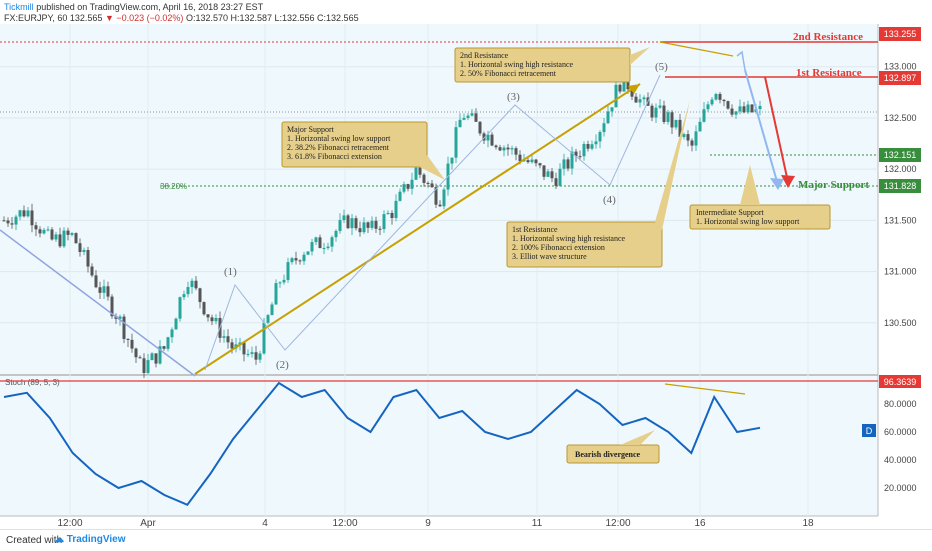  Describe the element at coordinates (900, 220) in the screenshot. I see `price-tick: 131.500` at that location.